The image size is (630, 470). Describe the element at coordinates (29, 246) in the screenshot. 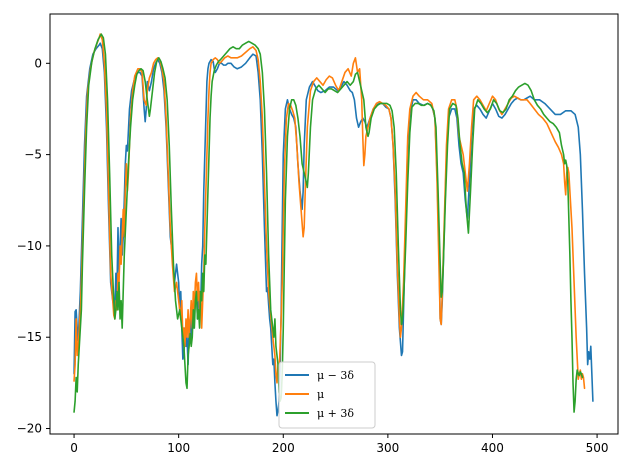

I see `y-tick-label: −10` at that location.